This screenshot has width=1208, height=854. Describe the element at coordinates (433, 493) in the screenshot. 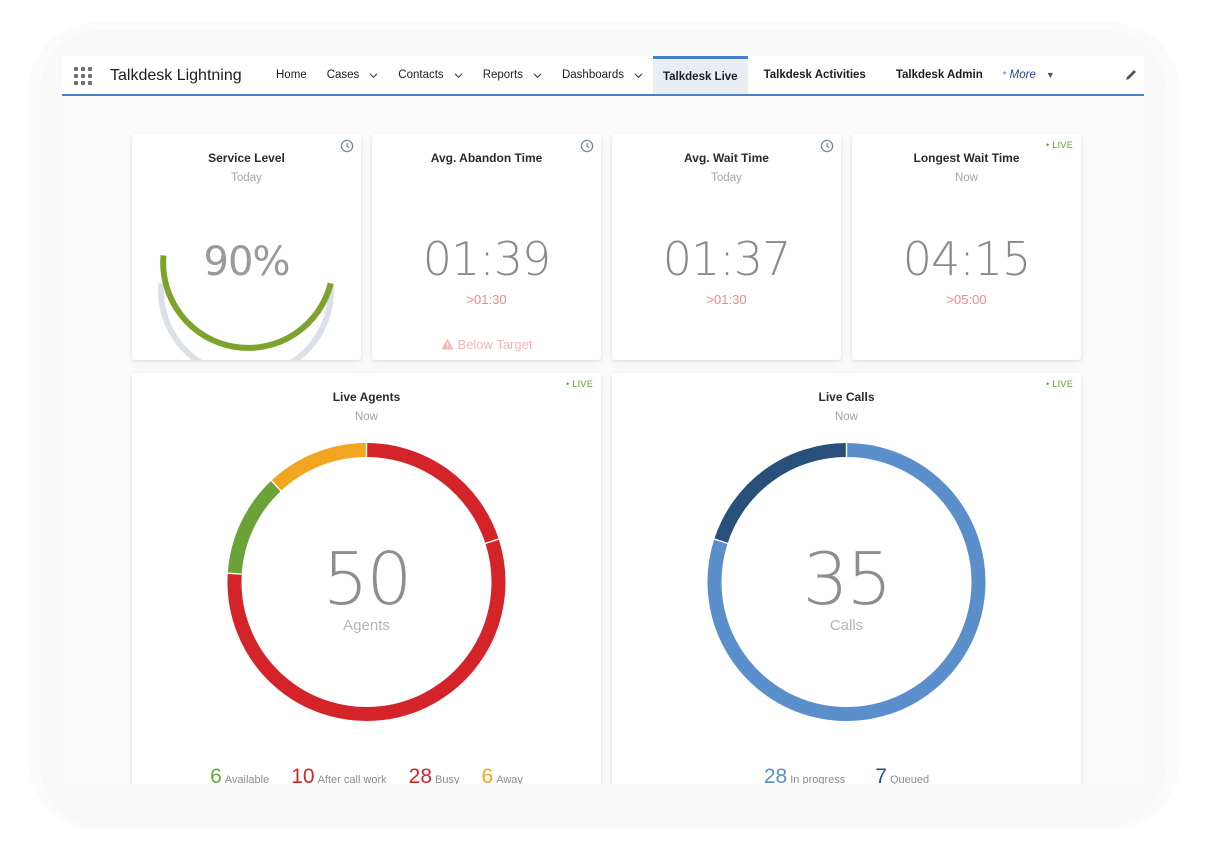

I see `donut-segment-after-call-work` at that location.